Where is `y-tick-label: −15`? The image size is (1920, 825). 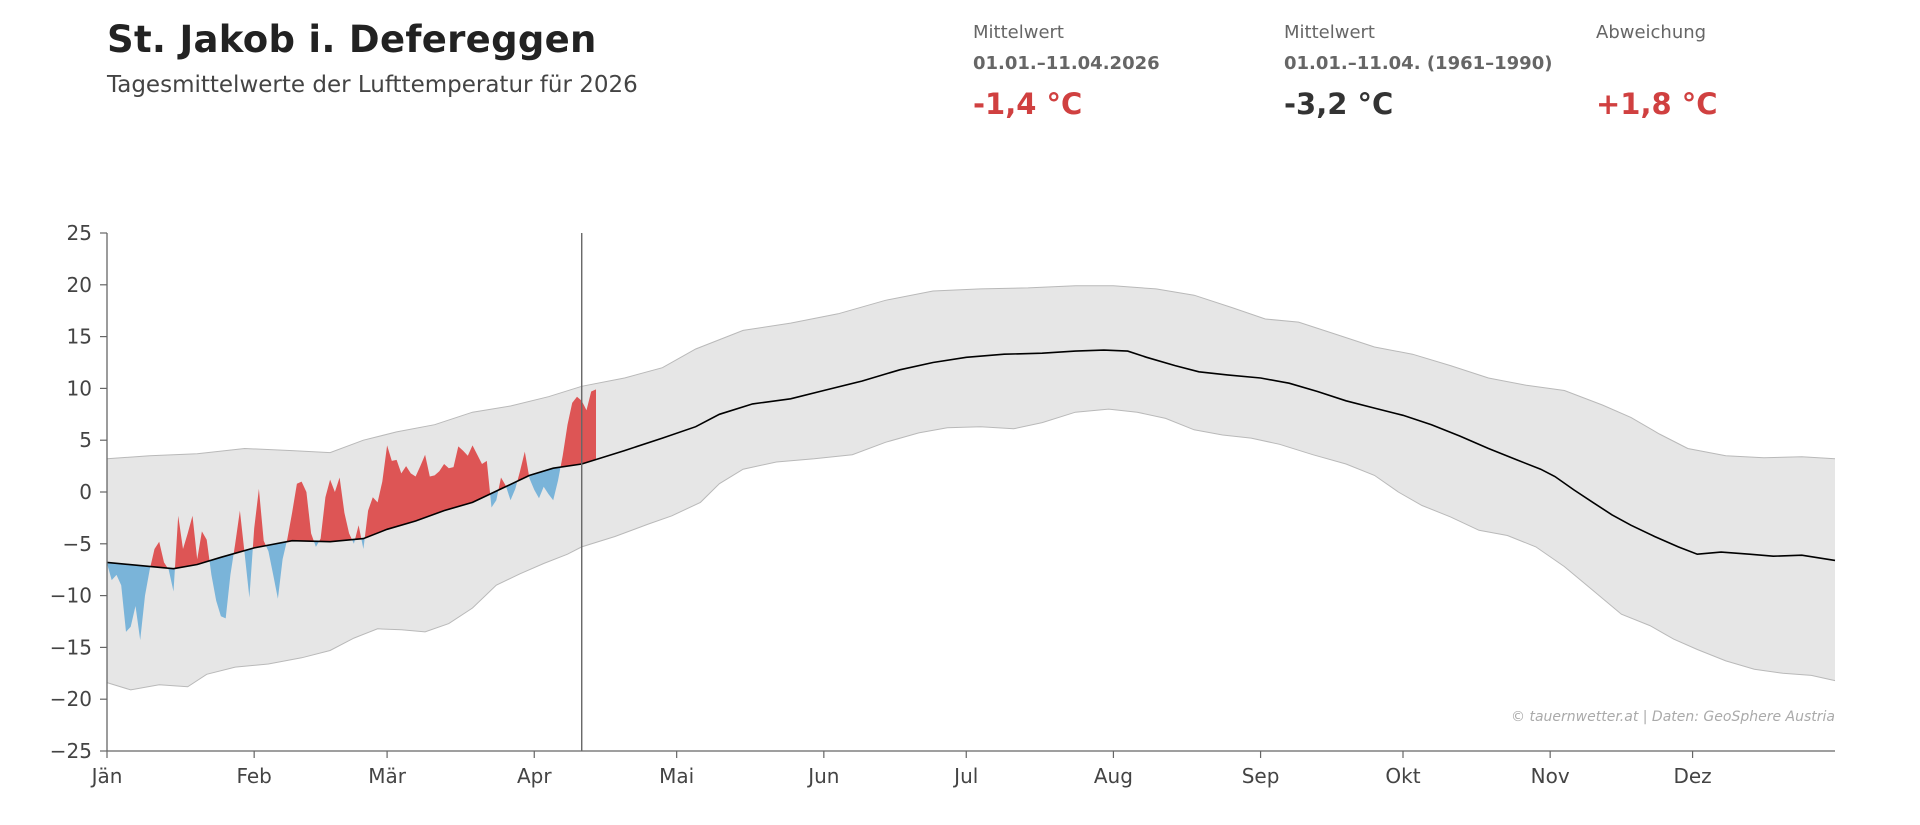 y-tick-label: −15 is located at coordinates (71, 647).